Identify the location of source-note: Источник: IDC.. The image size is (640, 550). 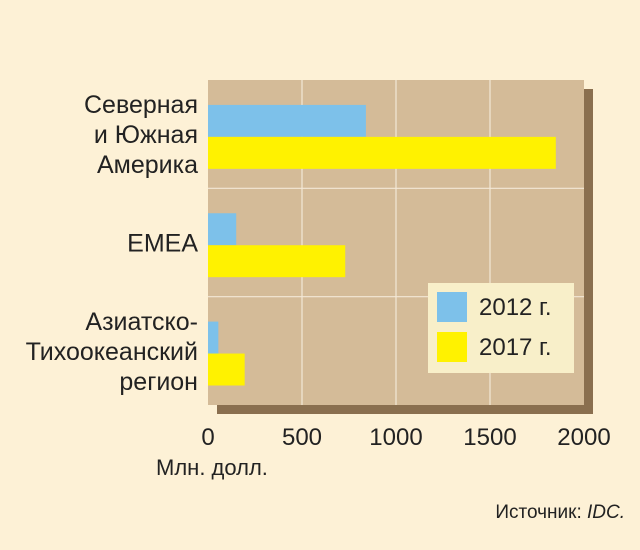
(560, 512).